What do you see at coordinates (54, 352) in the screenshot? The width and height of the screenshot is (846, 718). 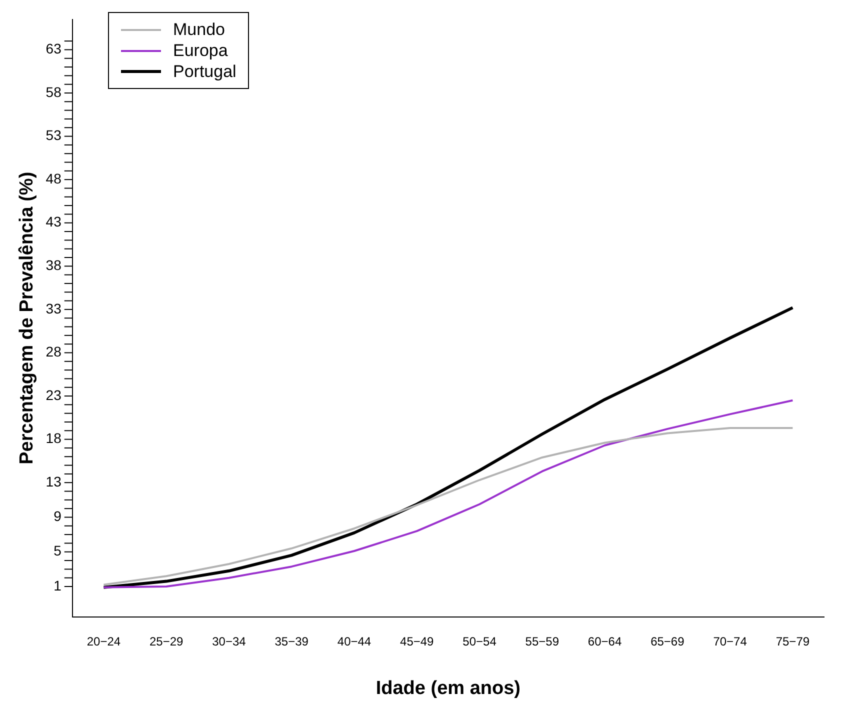 I see `y-tick-label: 28` at bounding box center [54, 352].